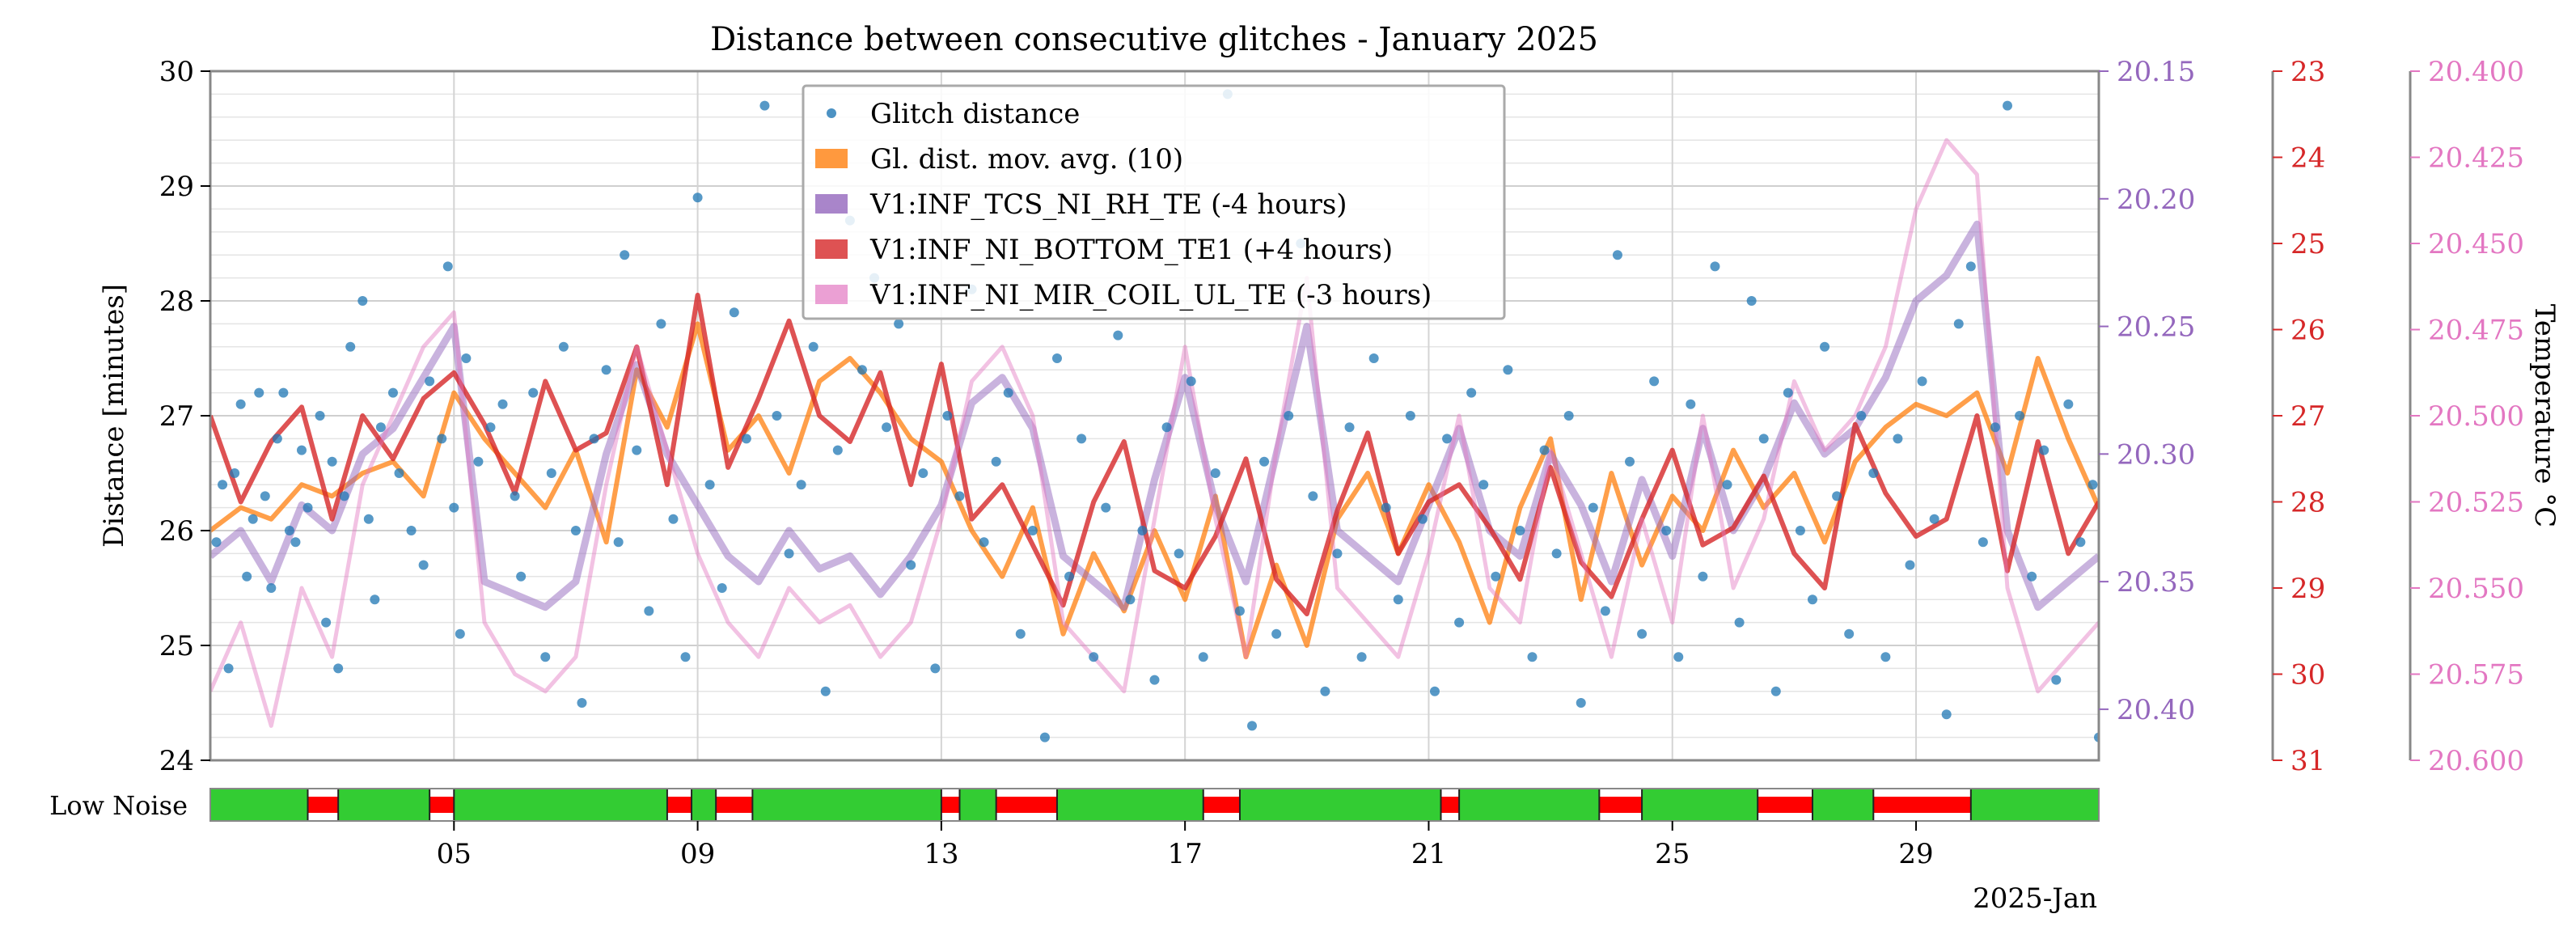  I want to click on status-bar-label: Low Noise, so click(119, 805).